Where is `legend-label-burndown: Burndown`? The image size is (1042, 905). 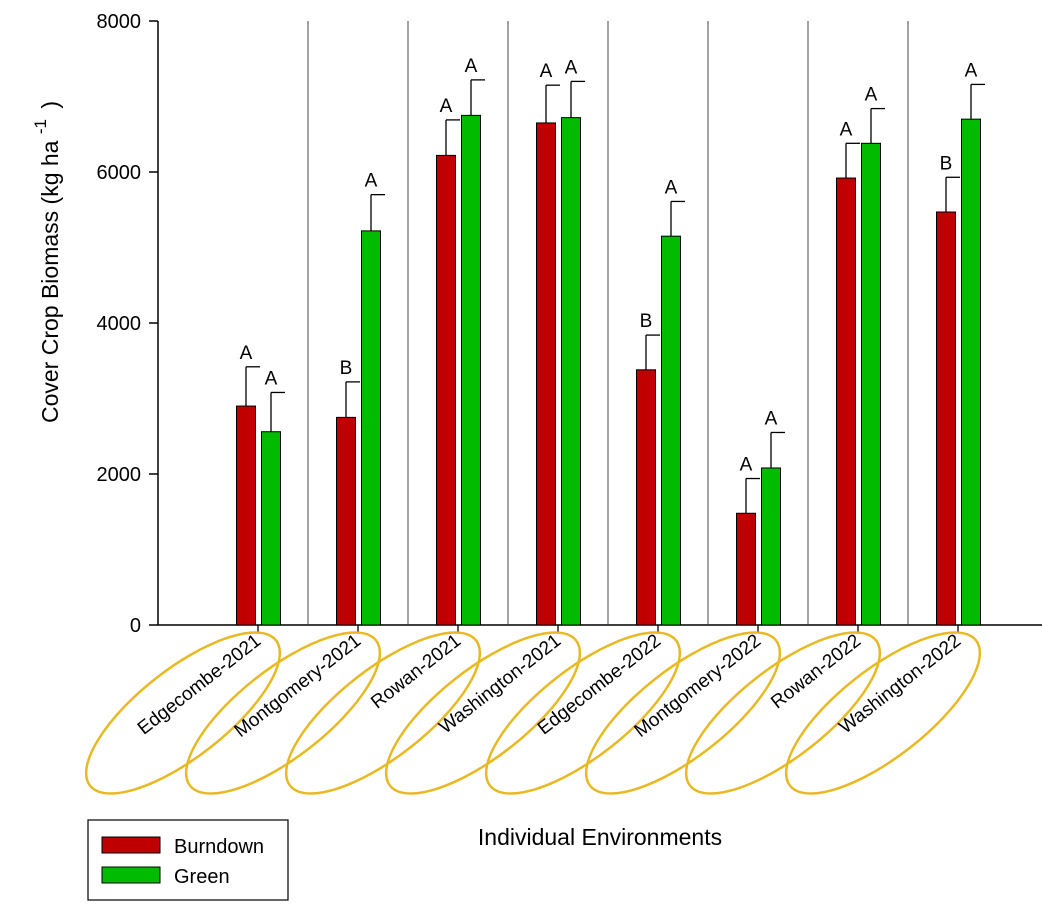 legend-label-burndown: Burndown is located at coordinates (219, 847).